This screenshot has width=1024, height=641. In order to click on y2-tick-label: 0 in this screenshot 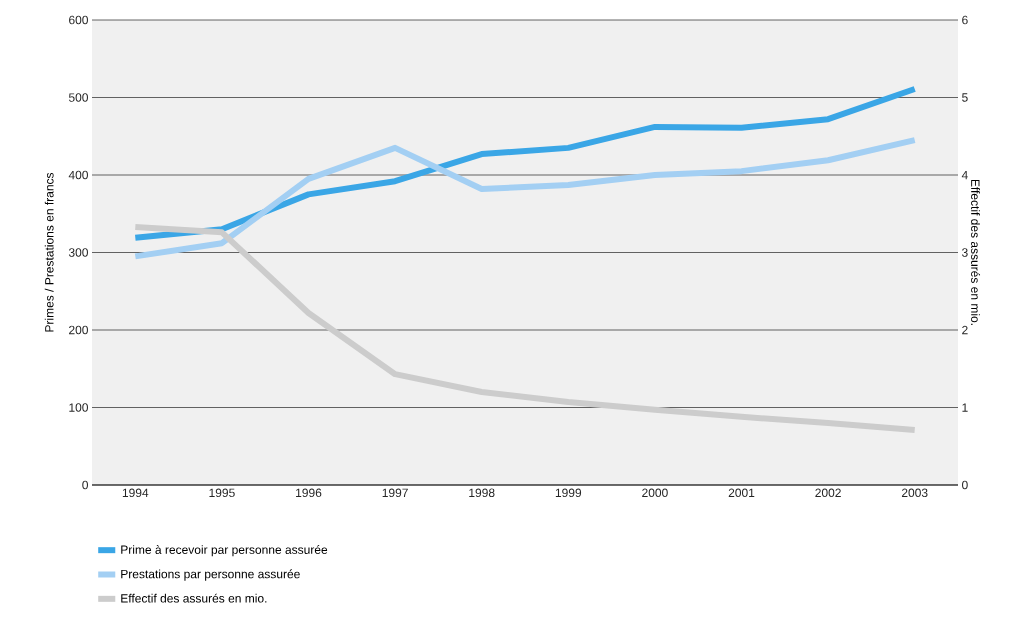, I will do `click(965, 485)`.